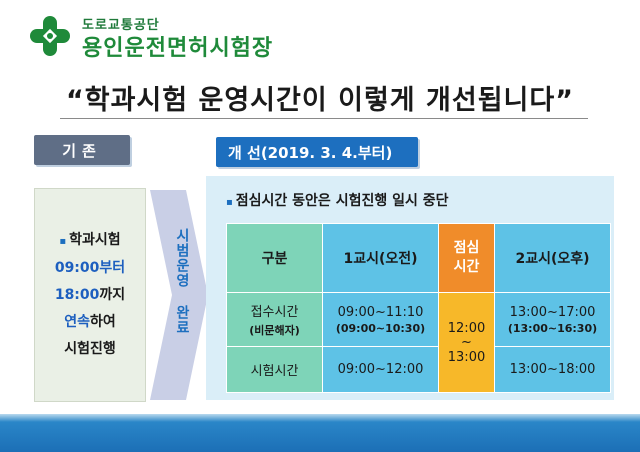  I want to click on old-line-1: ▪ 학과시험, so click(89, 241).